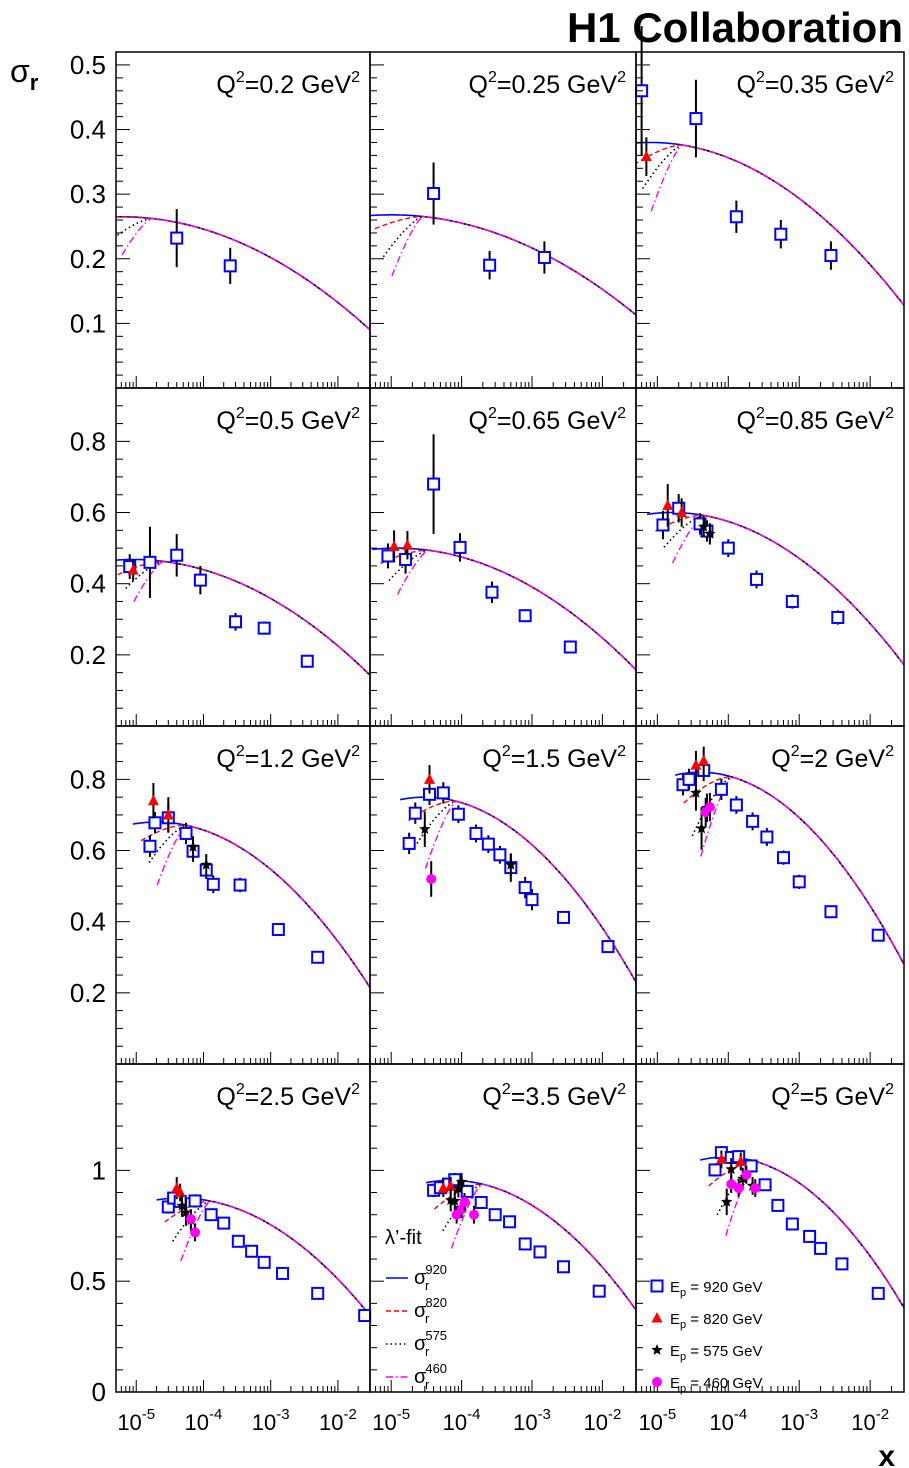  What do you see at coordinates (735, 27) in the screenshot?
I see `collaboration-title: H1 Collaboration` at bounding box center [735, 27].